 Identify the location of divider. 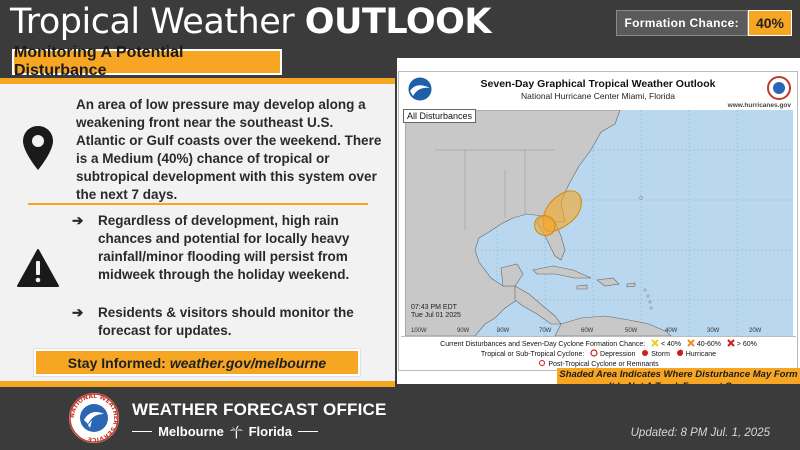
(198, 204).